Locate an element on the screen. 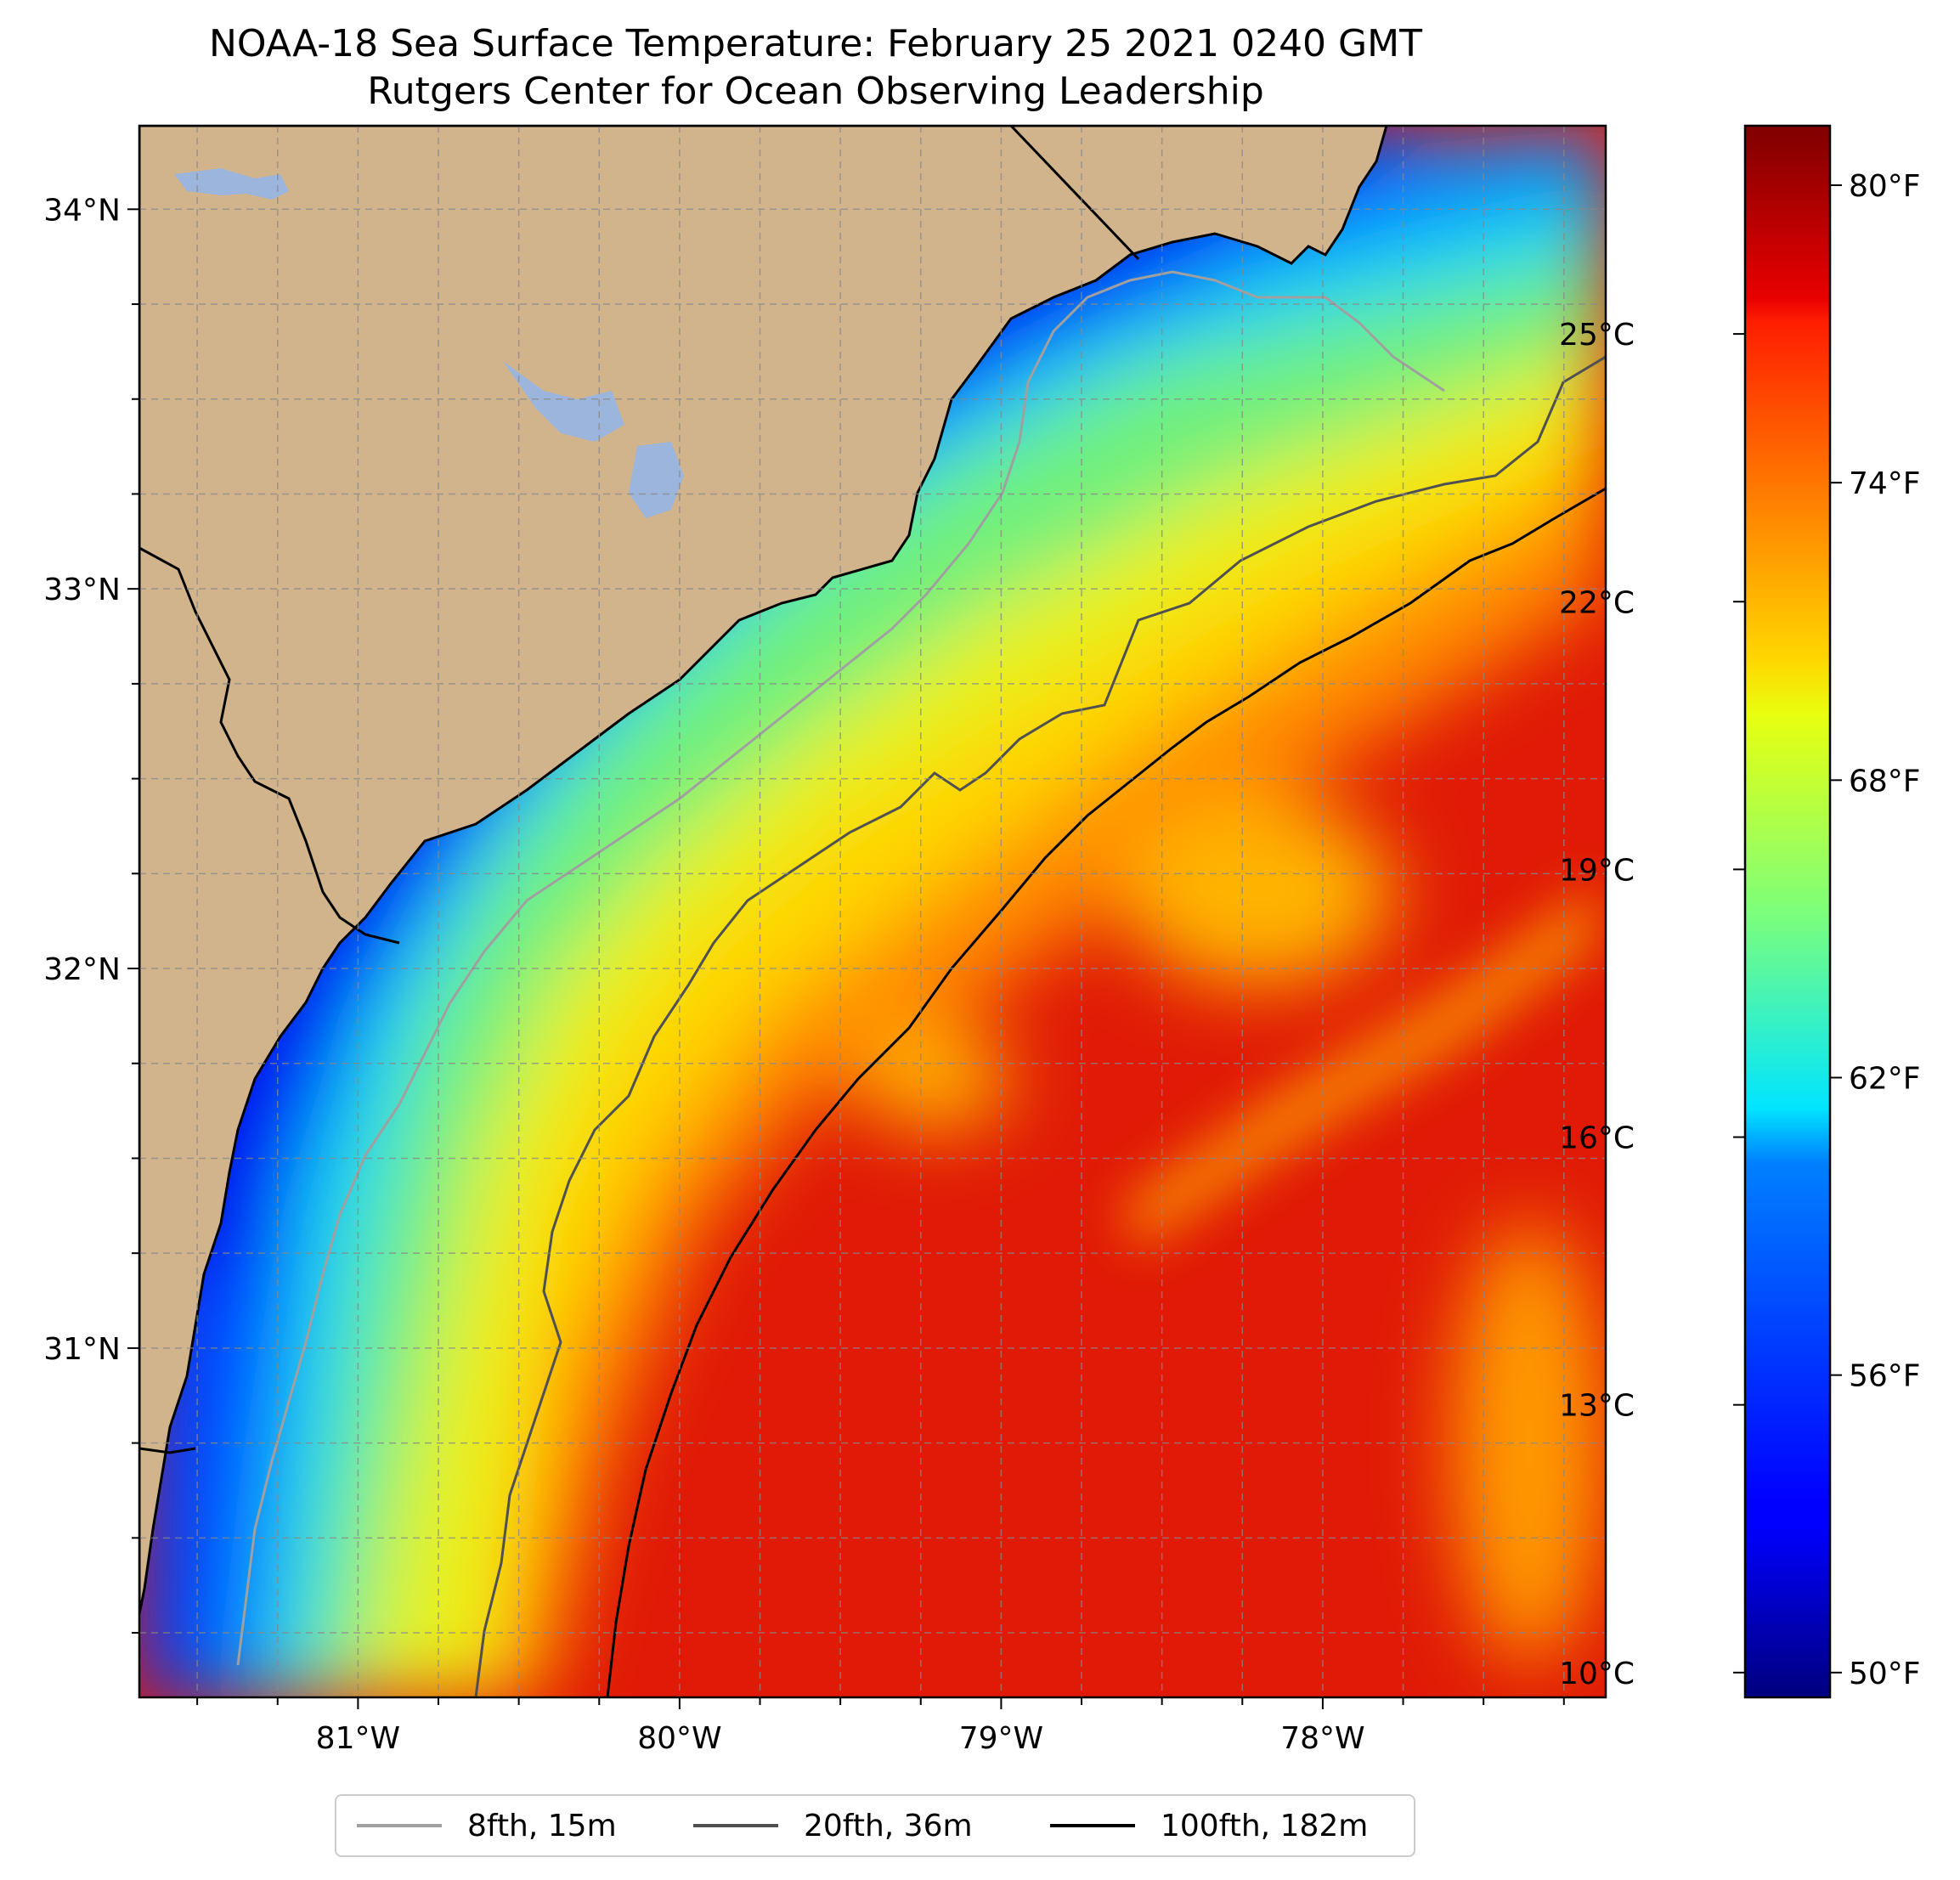 This screenshot has width=1960, height=1880. legend-label: 8fth, 15m is located at coordinates (542, 1826).